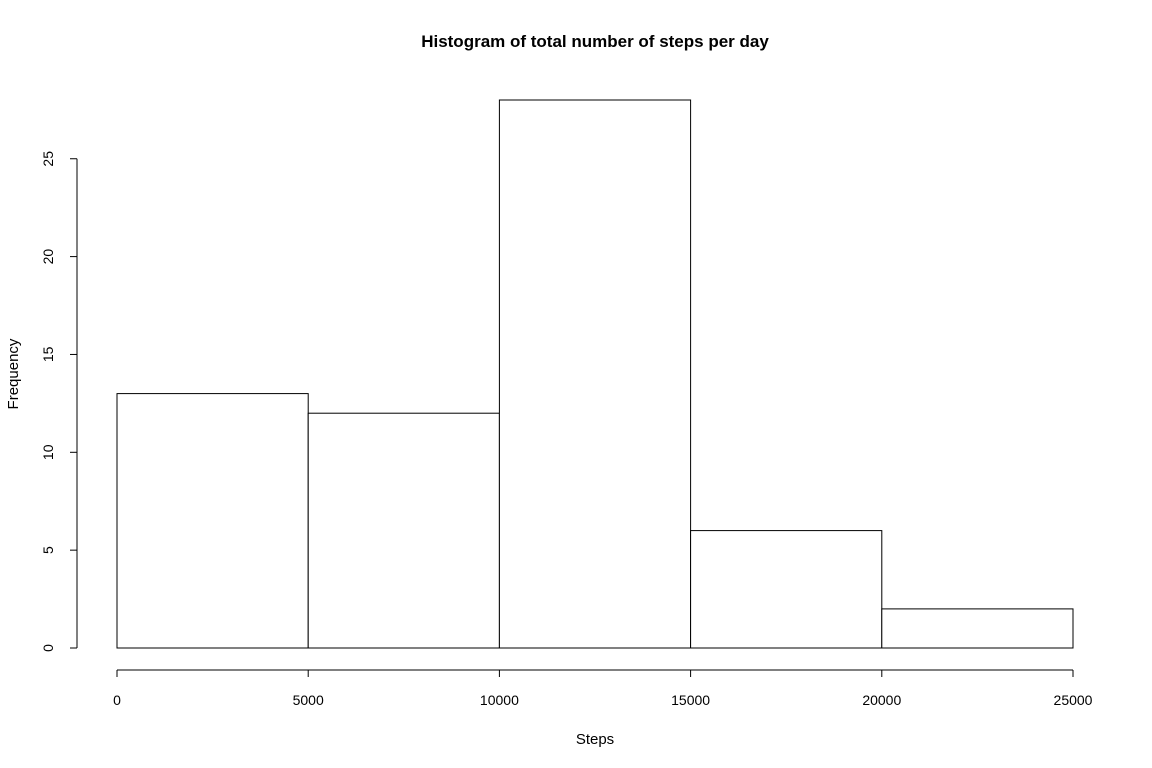  I want to click on x-axis-label: Steps, so click(595, 739).